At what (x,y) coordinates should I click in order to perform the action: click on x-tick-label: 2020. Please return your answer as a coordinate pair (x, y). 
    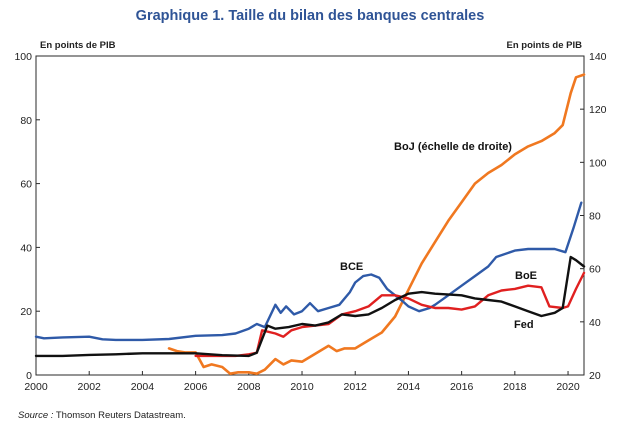
    Looking at the image, I should click on (568, 387).